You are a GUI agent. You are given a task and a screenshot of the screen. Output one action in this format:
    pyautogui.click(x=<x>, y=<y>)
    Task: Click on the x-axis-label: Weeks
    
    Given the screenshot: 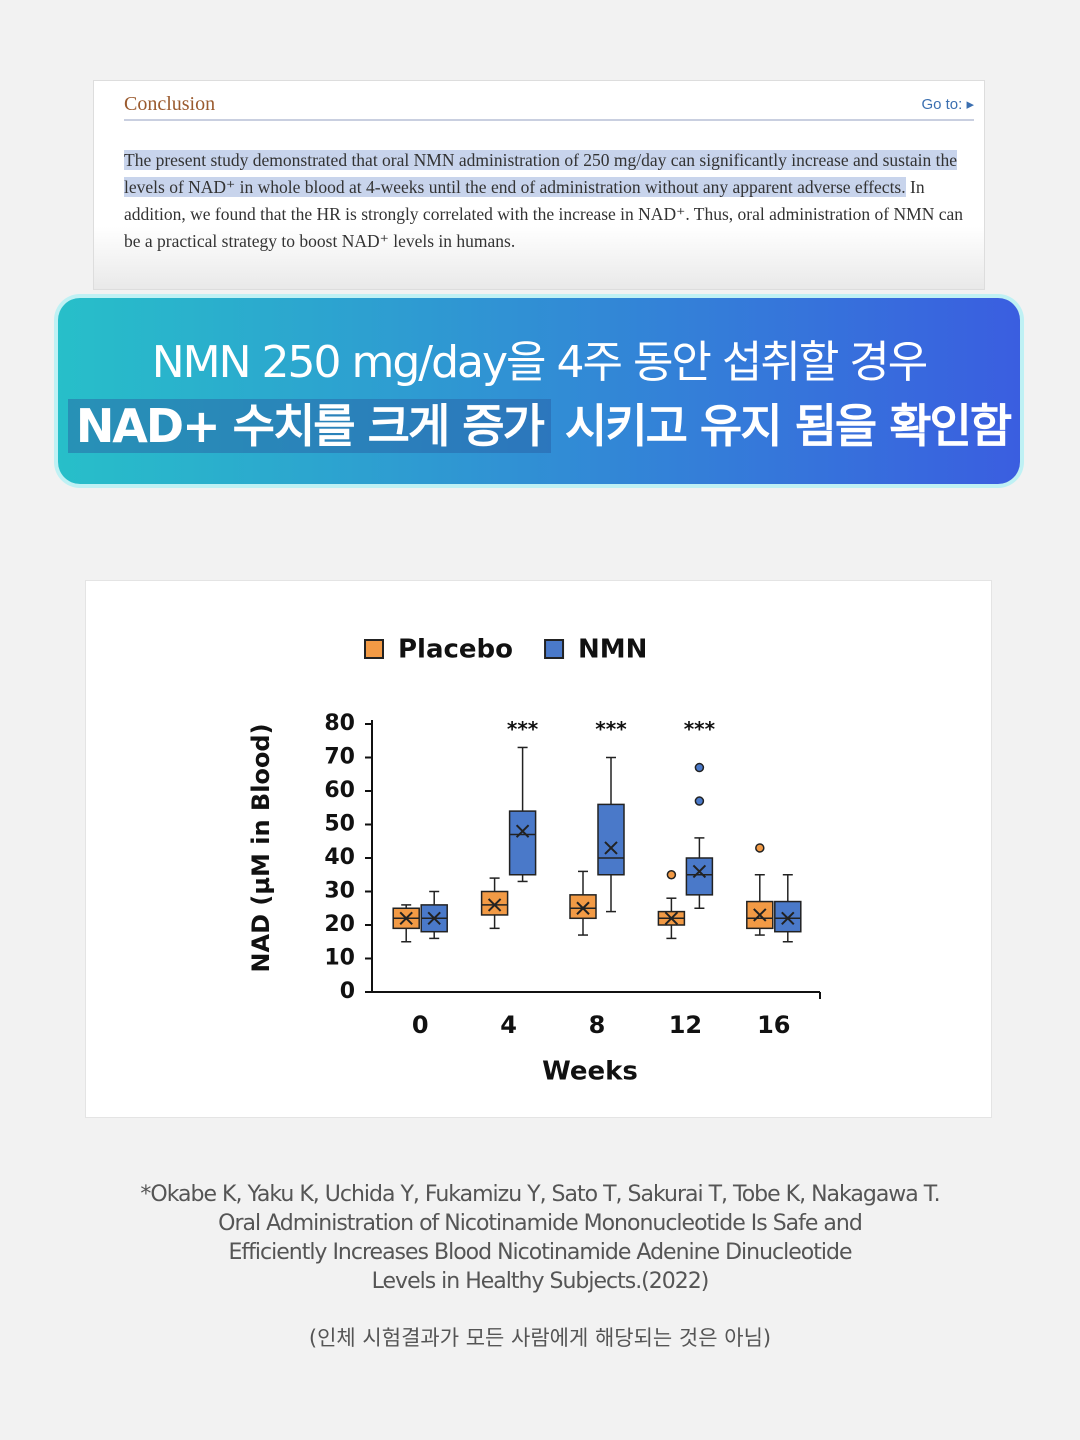 What is the action you would take?
    pyautogui.click(x=590, y=1072)
    